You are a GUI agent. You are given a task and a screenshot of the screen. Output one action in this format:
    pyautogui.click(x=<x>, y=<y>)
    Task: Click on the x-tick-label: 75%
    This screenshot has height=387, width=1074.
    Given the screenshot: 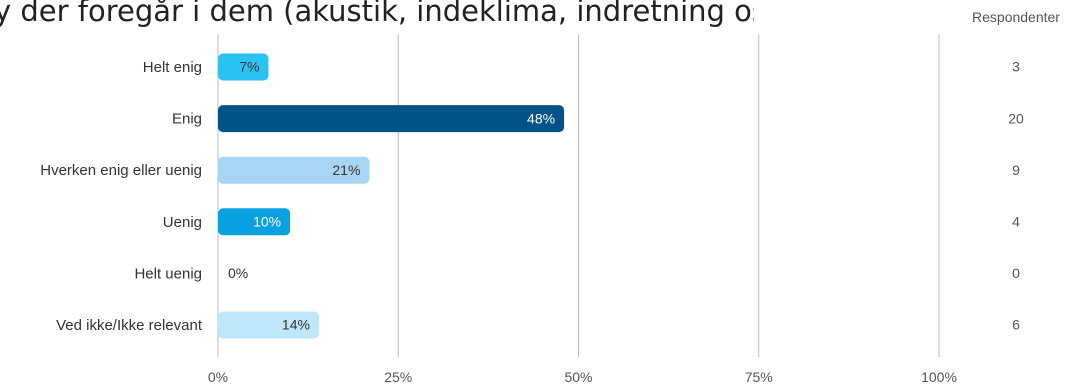 What is the action you would take?
    pyautogui.click(x=759, y=377)
    